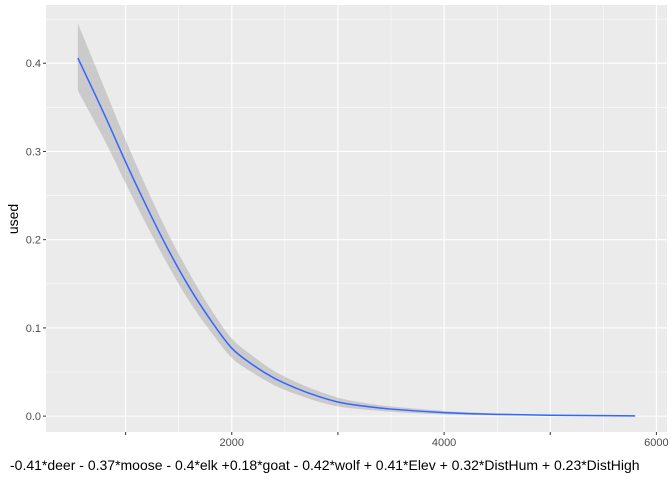 This screenshot has width=672, height=480. I want to click on x-tick-label: 6000, so click(656, 443).